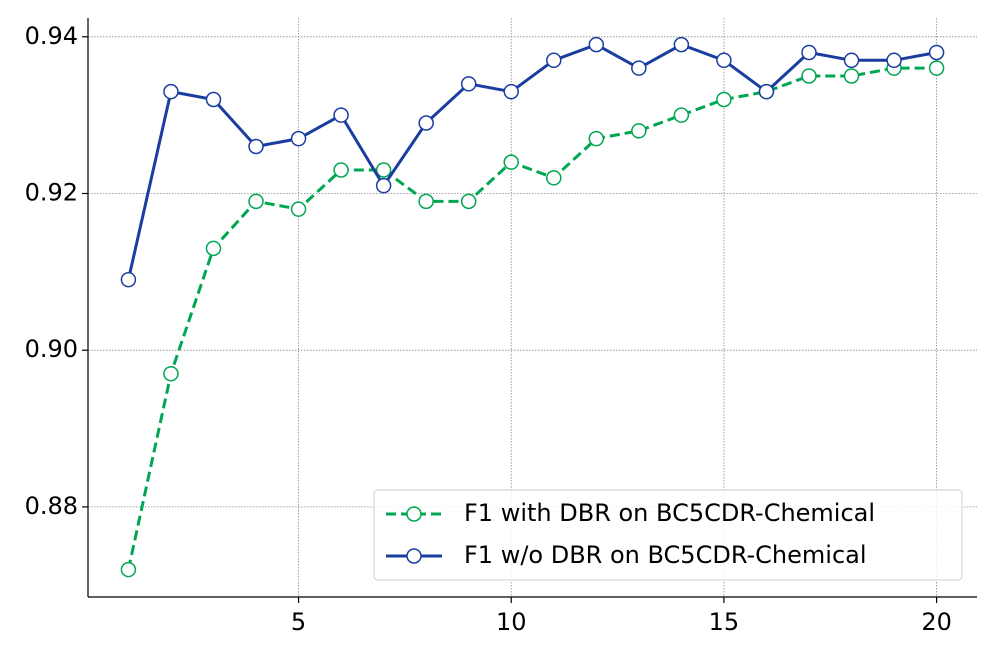 The width and height of the screenshot is (996, 649). What do you see at coordinates (298, 622) in the screenshot?
I see `x-tick-label: 5` at bounding box center [298, 622].